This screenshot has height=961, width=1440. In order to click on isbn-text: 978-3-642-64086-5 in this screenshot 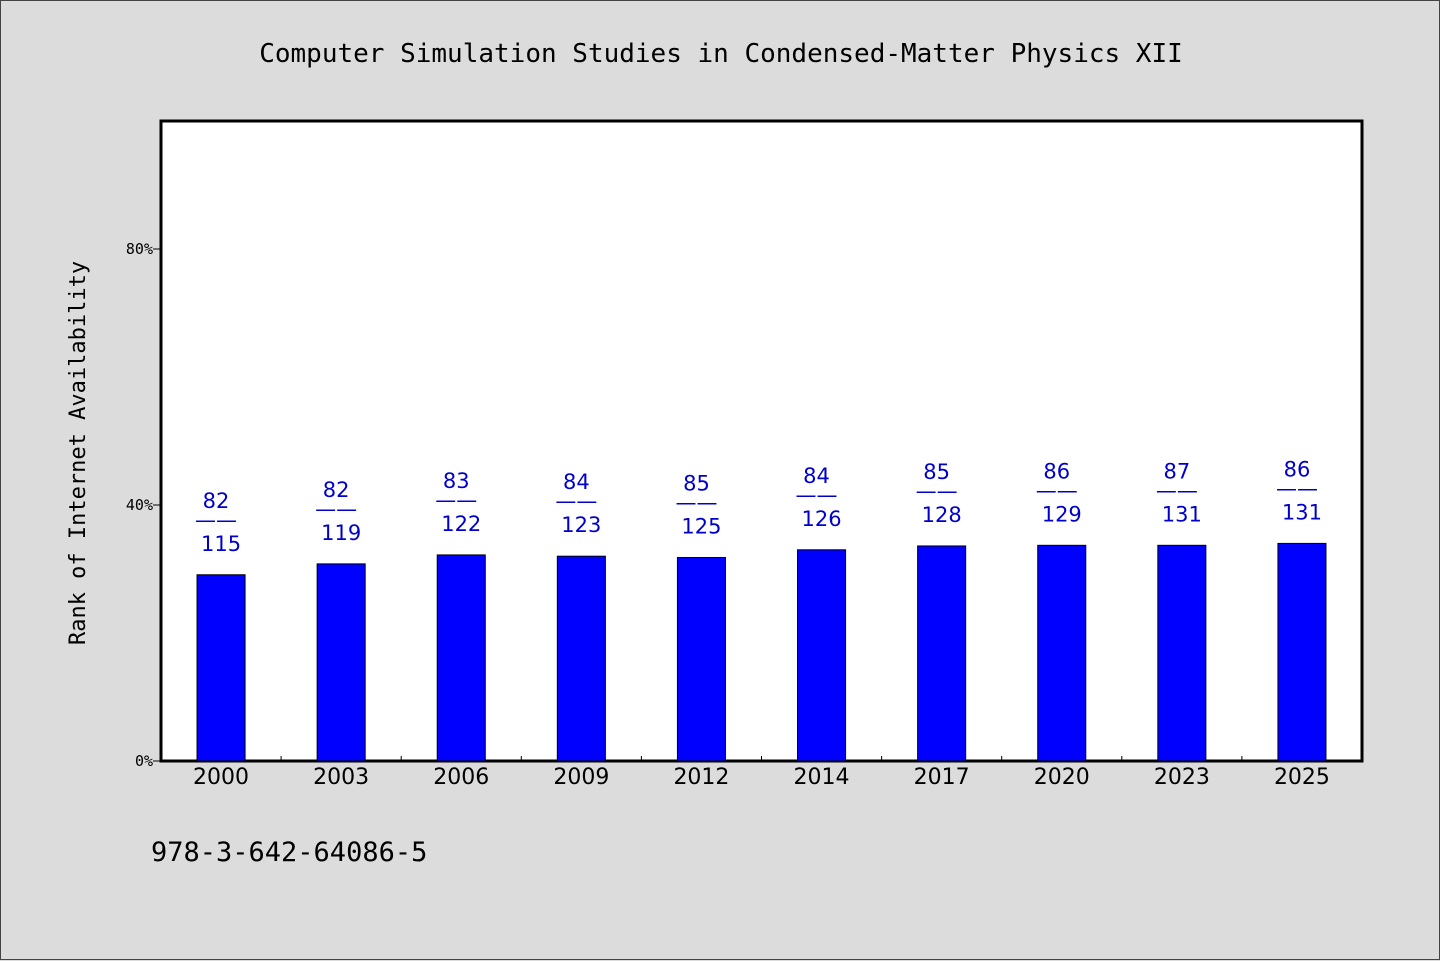, I will do `click(289, 852)`.